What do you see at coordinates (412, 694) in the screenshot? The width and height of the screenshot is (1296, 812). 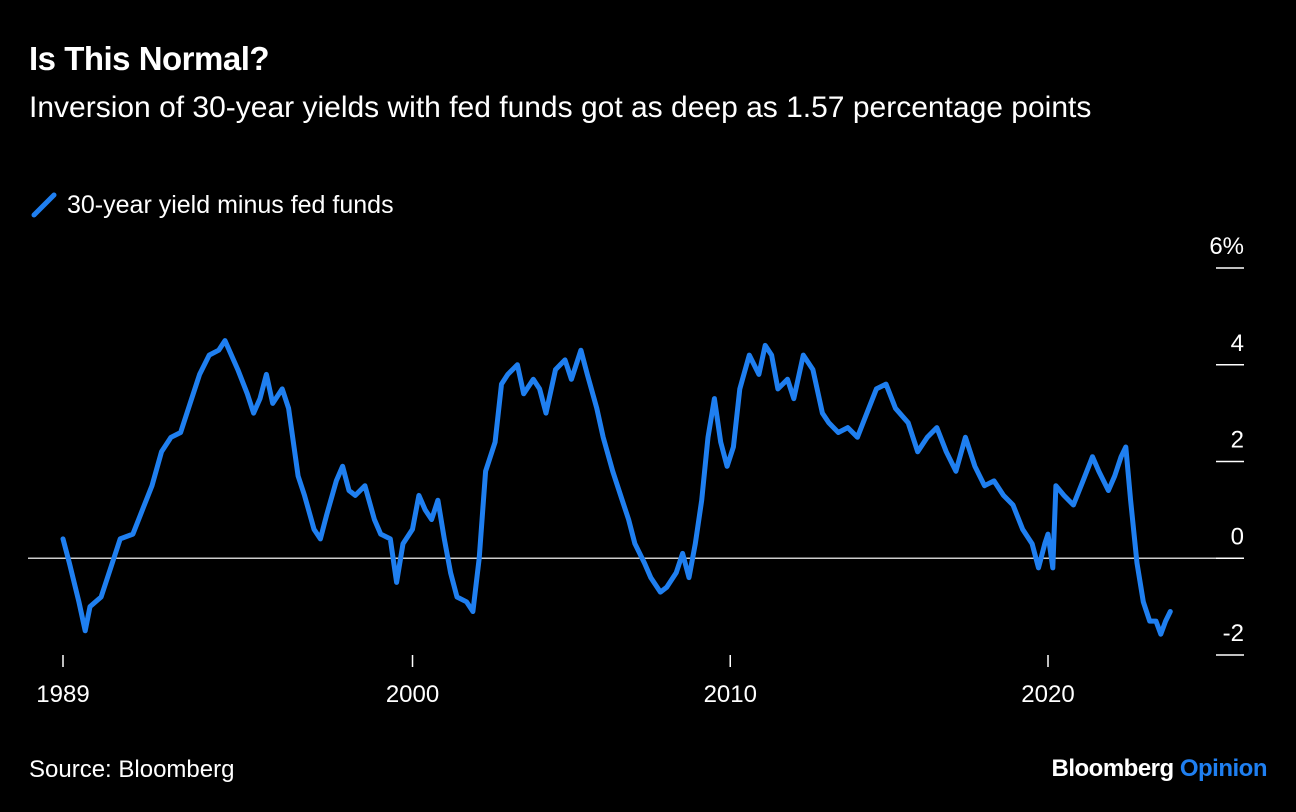 I see `x-tick-label: 2000` at bounding box center [412, 694].